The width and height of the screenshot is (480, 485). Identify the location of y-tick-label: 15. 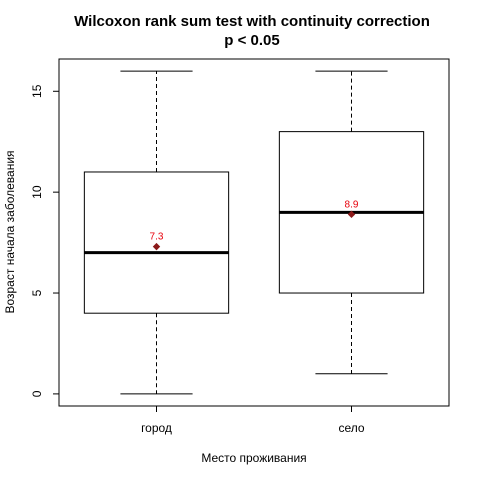
(37, 91).